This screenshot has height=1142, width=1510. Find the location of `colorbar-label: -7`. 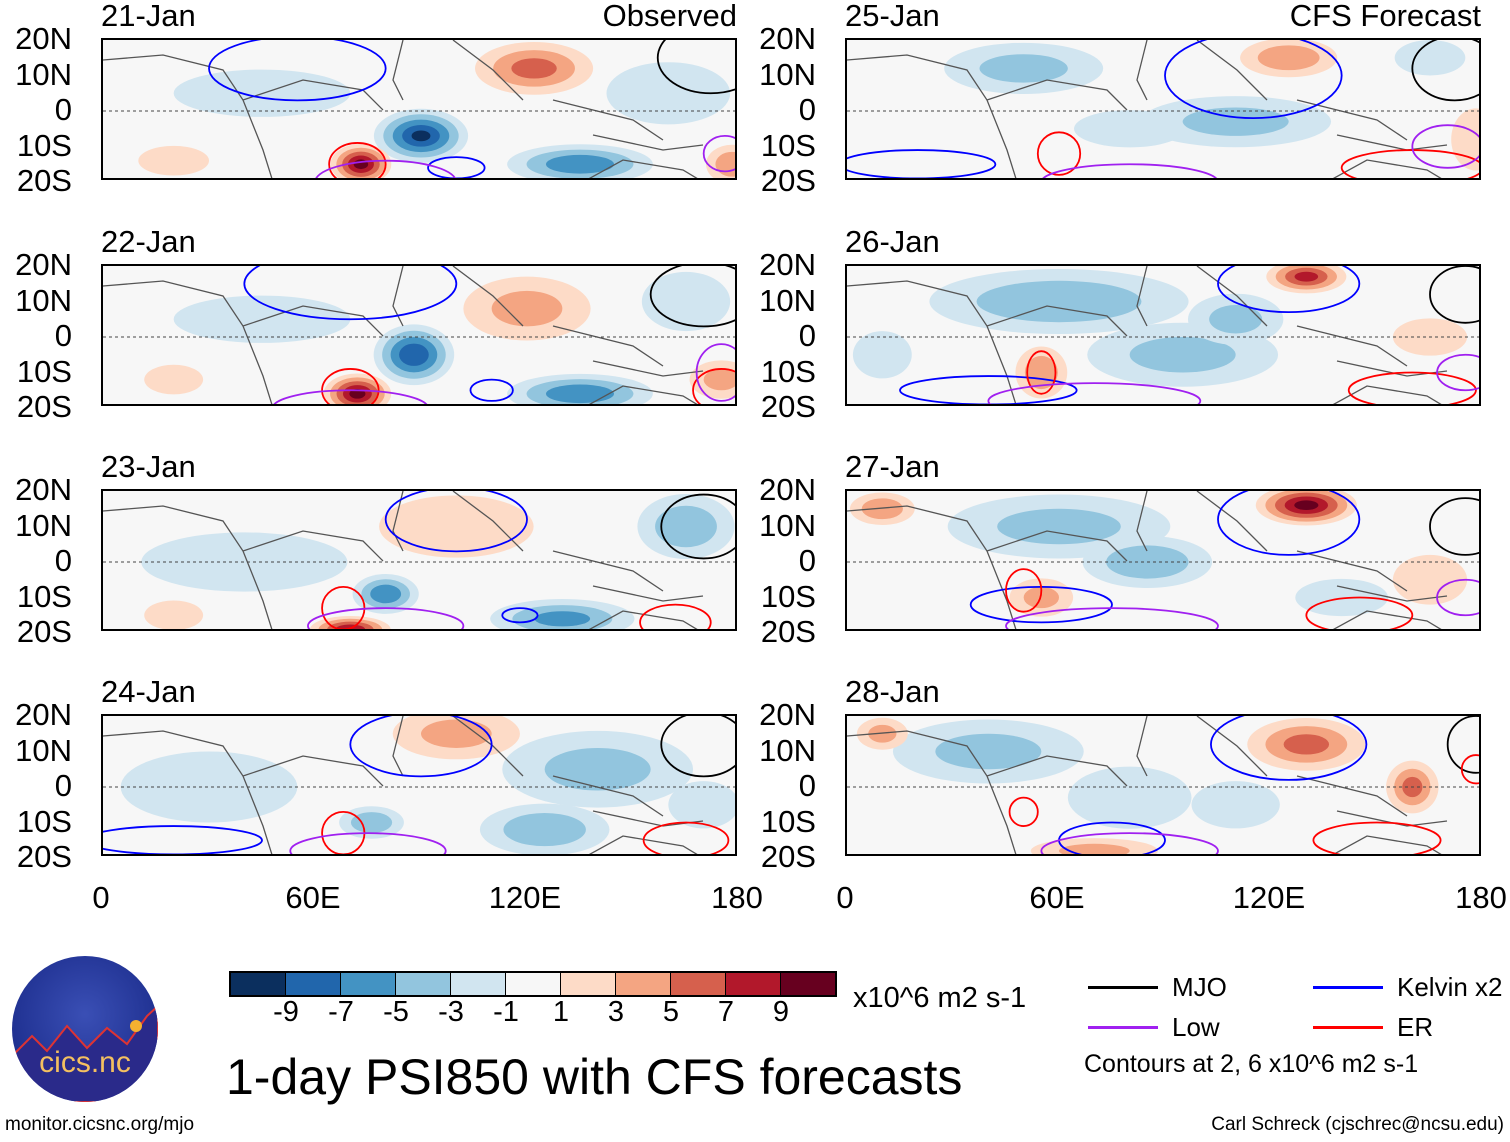

colorbar-label: -7 is located at coordinates (341, 1012).